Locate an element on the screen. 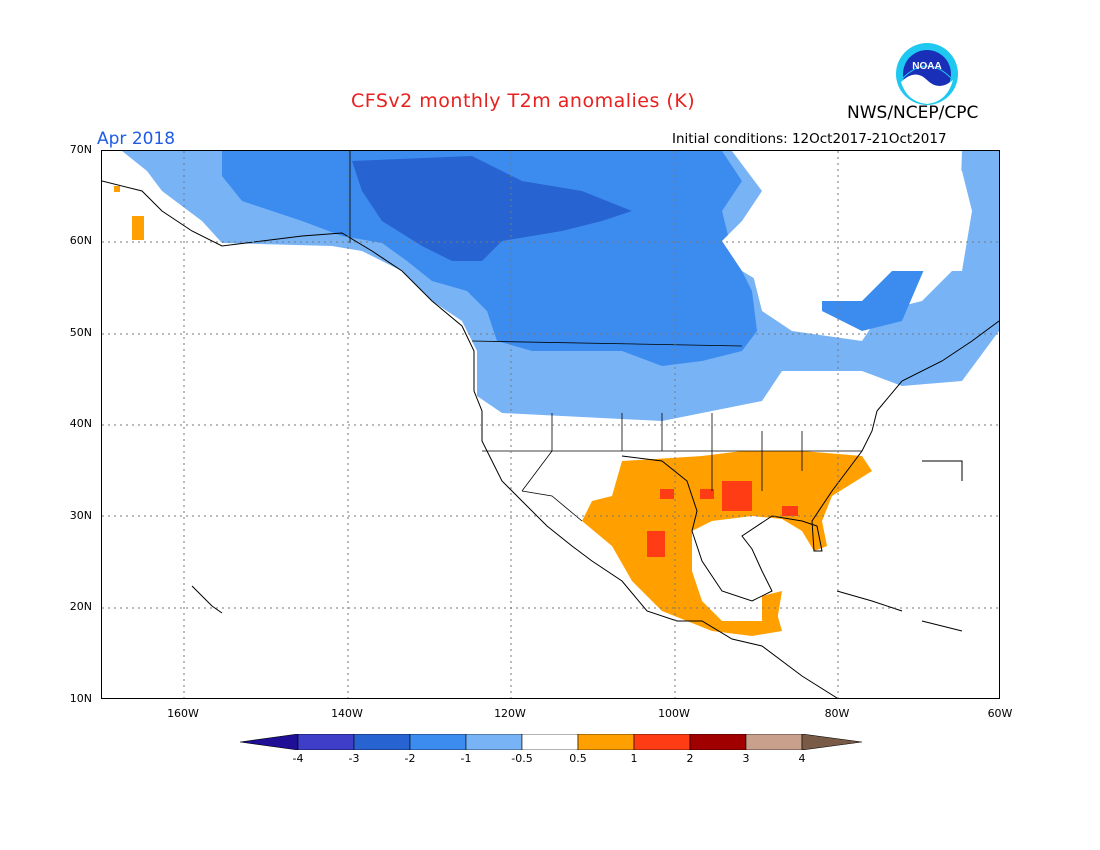 The width and height of the screenshot is (1100, 850). colorbar-label: 4 is located at coordinates (802, 758).